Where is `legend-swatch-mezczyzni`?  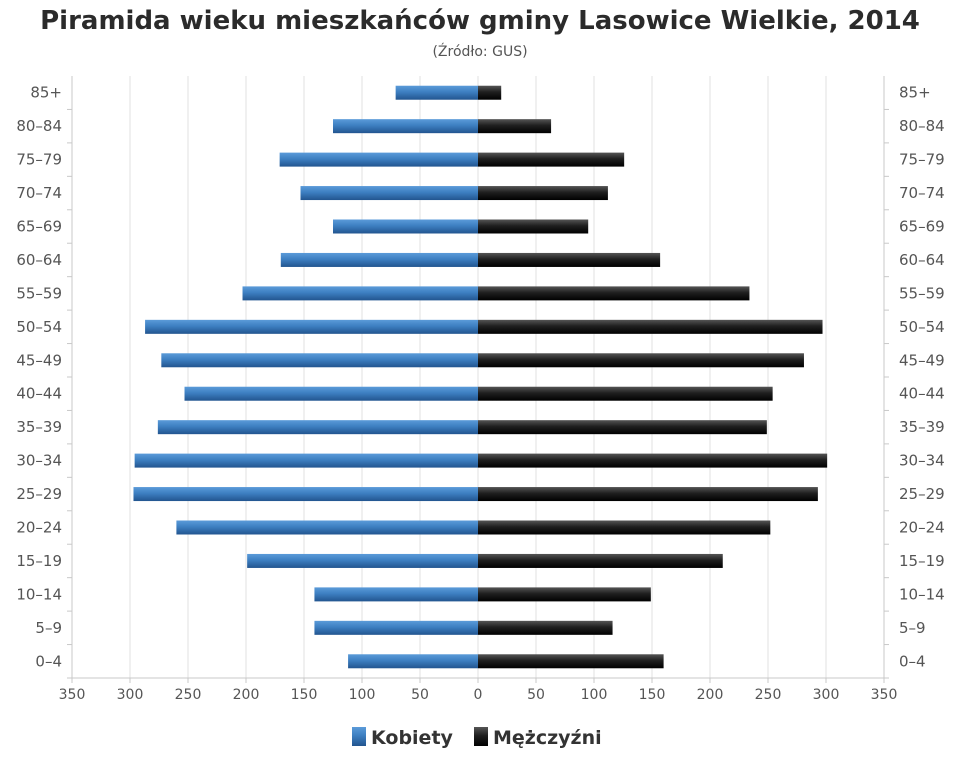 legend-swatch-mezczyzni is located at coordinates (481, 736).